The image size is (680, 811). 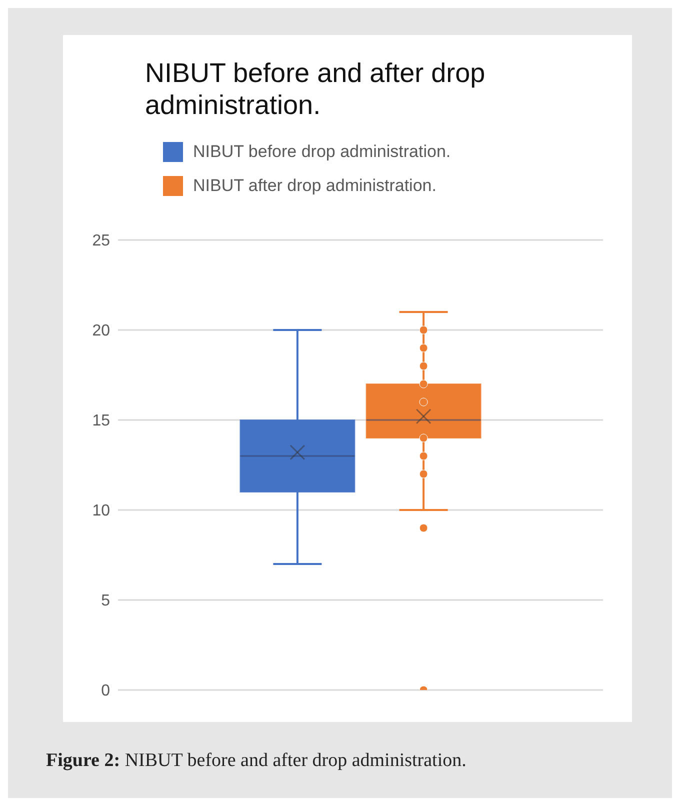 What do you see at coordinates (101, 511) in the screenshot?
I see `y-tick-label: 10` at bounding box center [101, 511].